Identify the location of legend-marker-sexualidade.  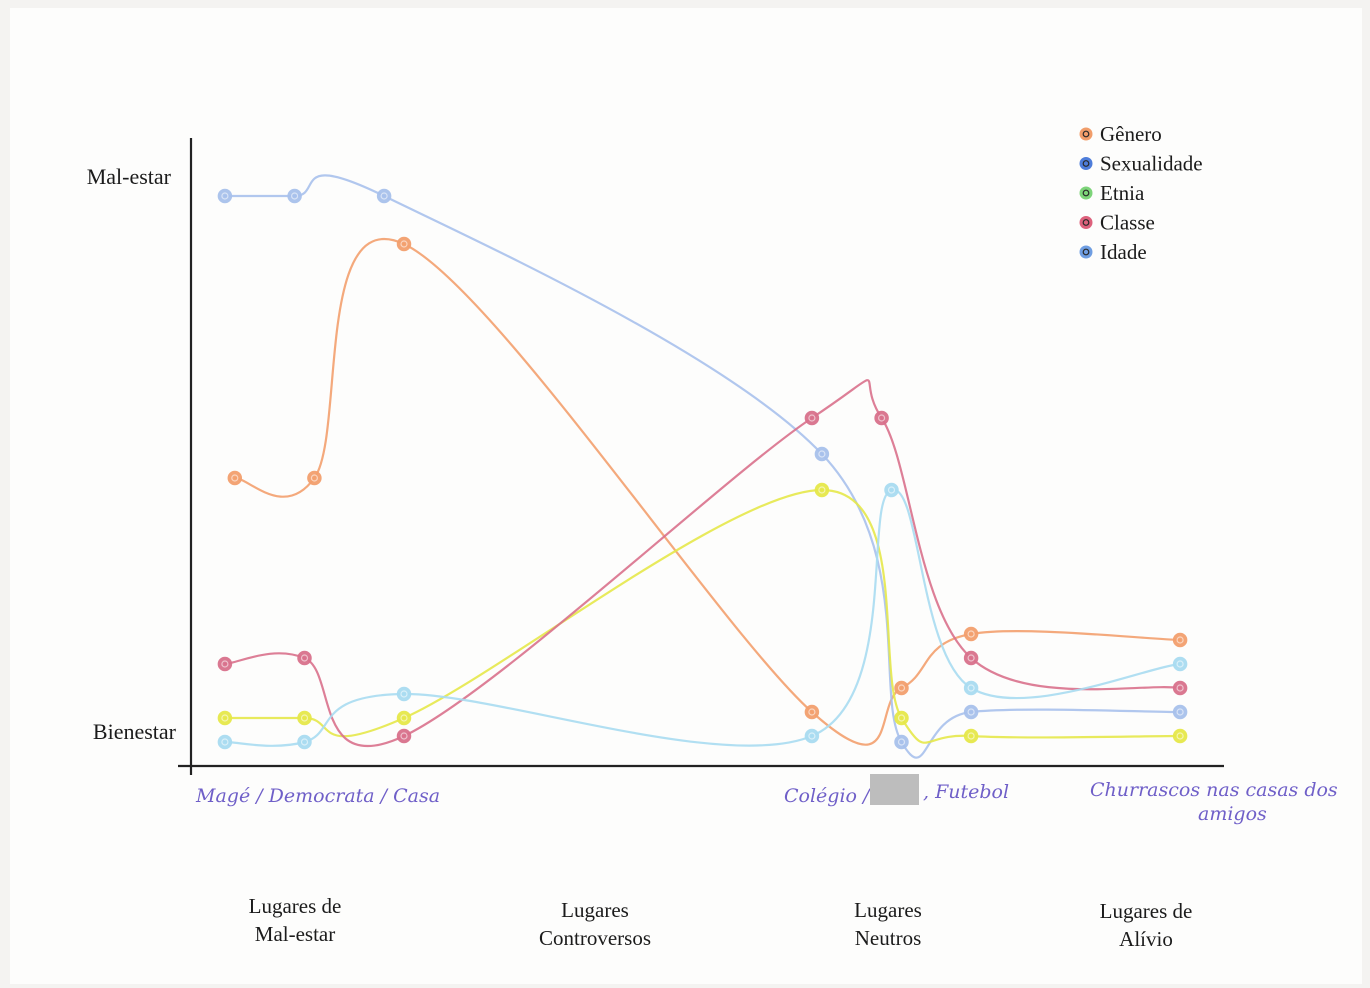
(1086, 163).